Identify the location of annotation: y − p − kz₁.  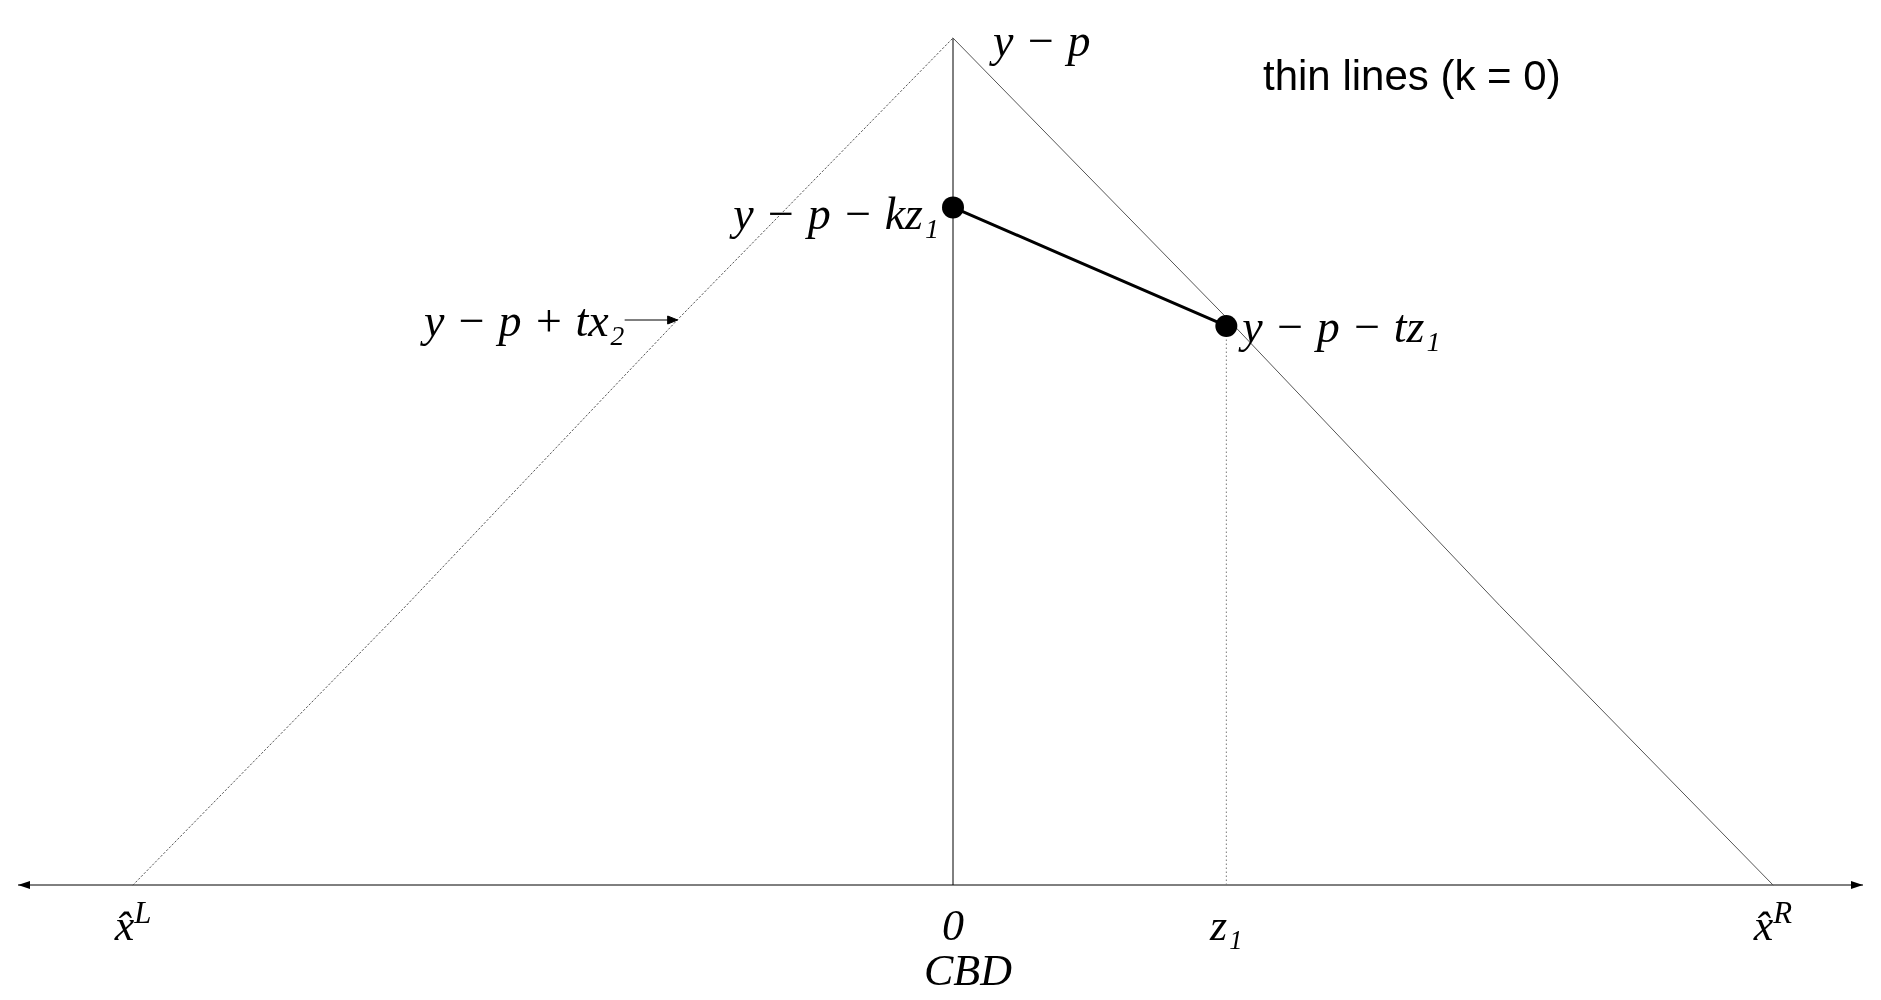
(834, 214).